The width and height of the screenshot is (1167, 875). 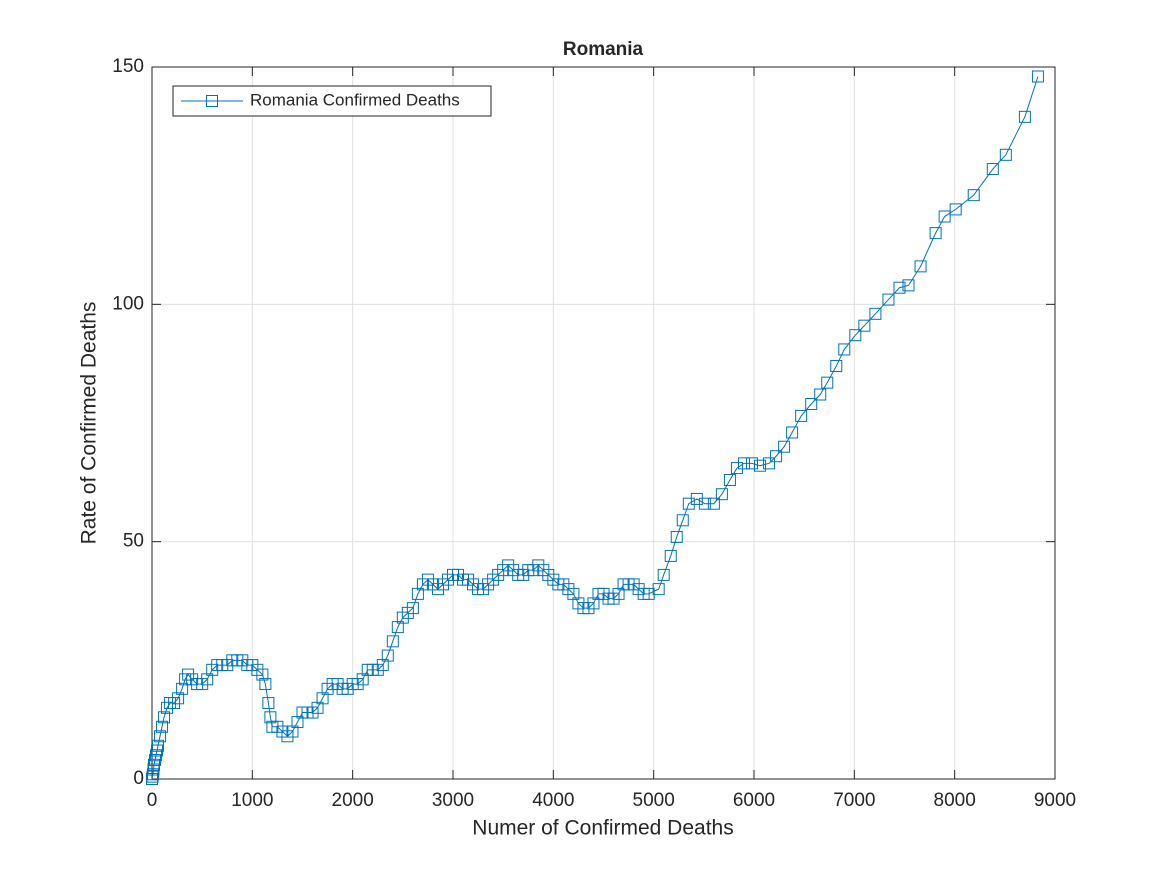 I want to click on y-tick-label: 150, so click(x=128, y=66).